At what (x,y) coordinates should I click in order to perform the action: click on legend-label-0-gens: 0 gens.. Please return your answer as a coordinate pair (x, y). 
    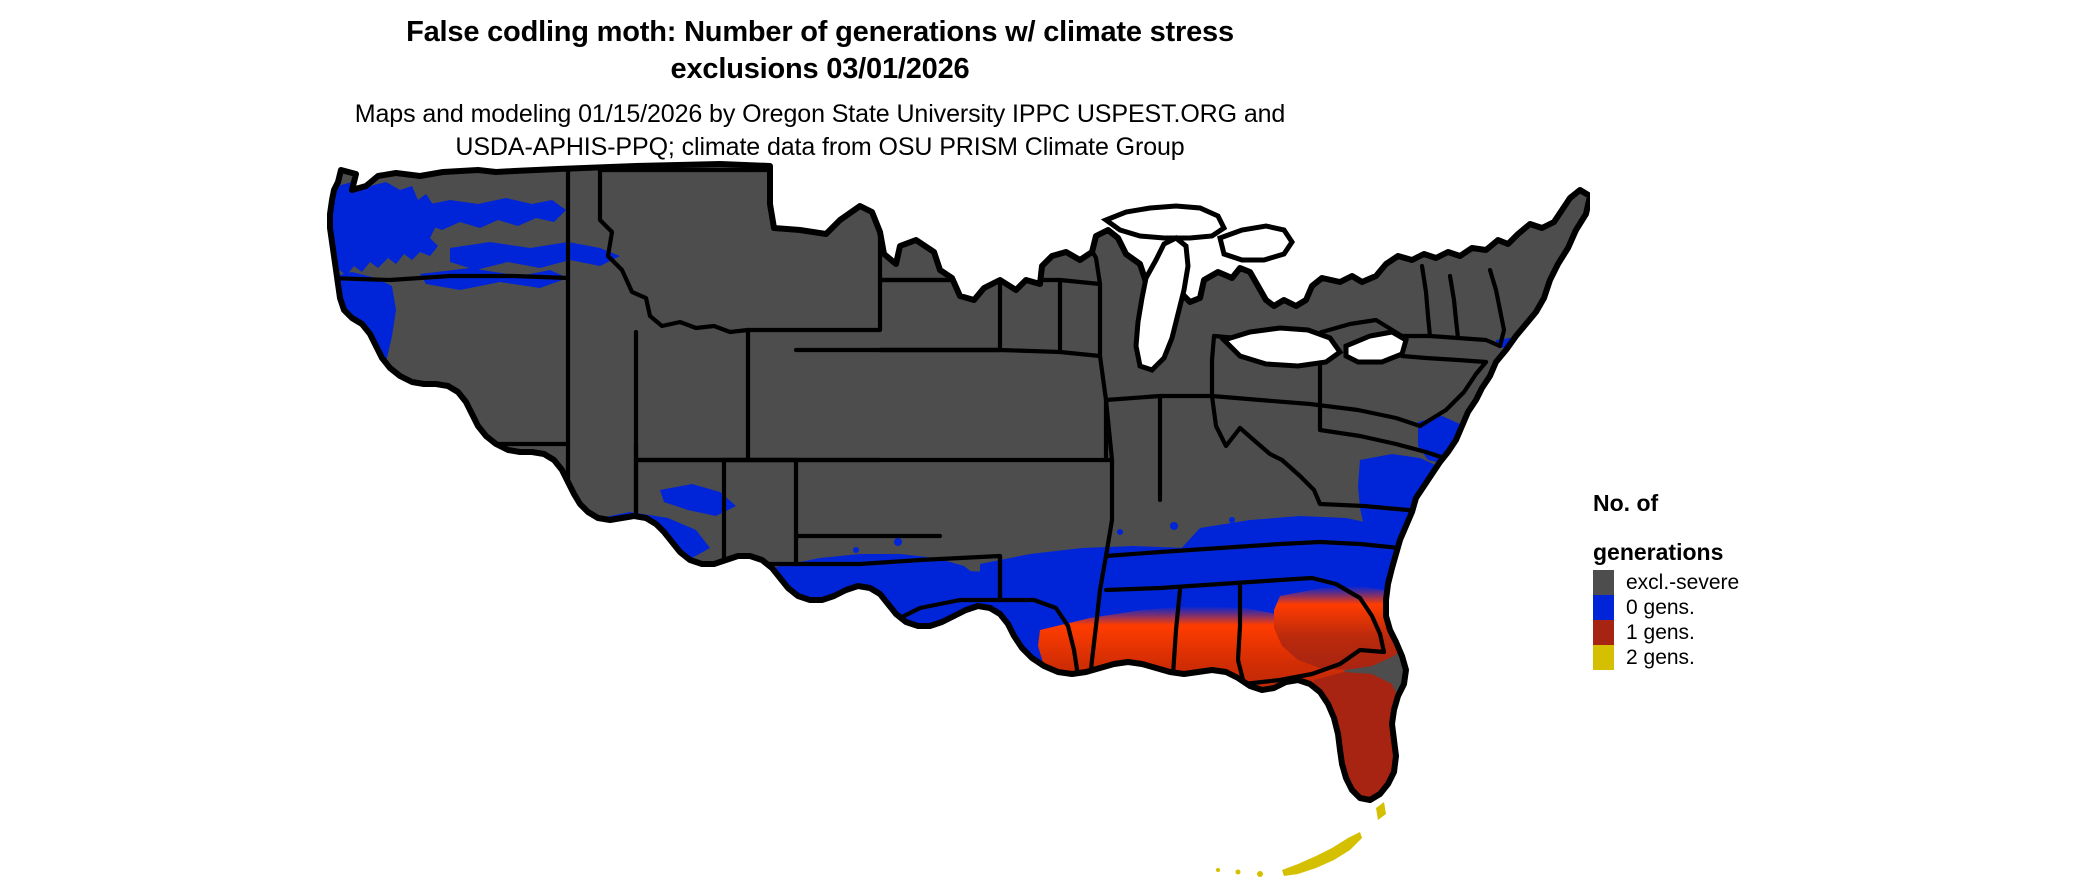
    Looking at the image, I should click on (1660, 608).